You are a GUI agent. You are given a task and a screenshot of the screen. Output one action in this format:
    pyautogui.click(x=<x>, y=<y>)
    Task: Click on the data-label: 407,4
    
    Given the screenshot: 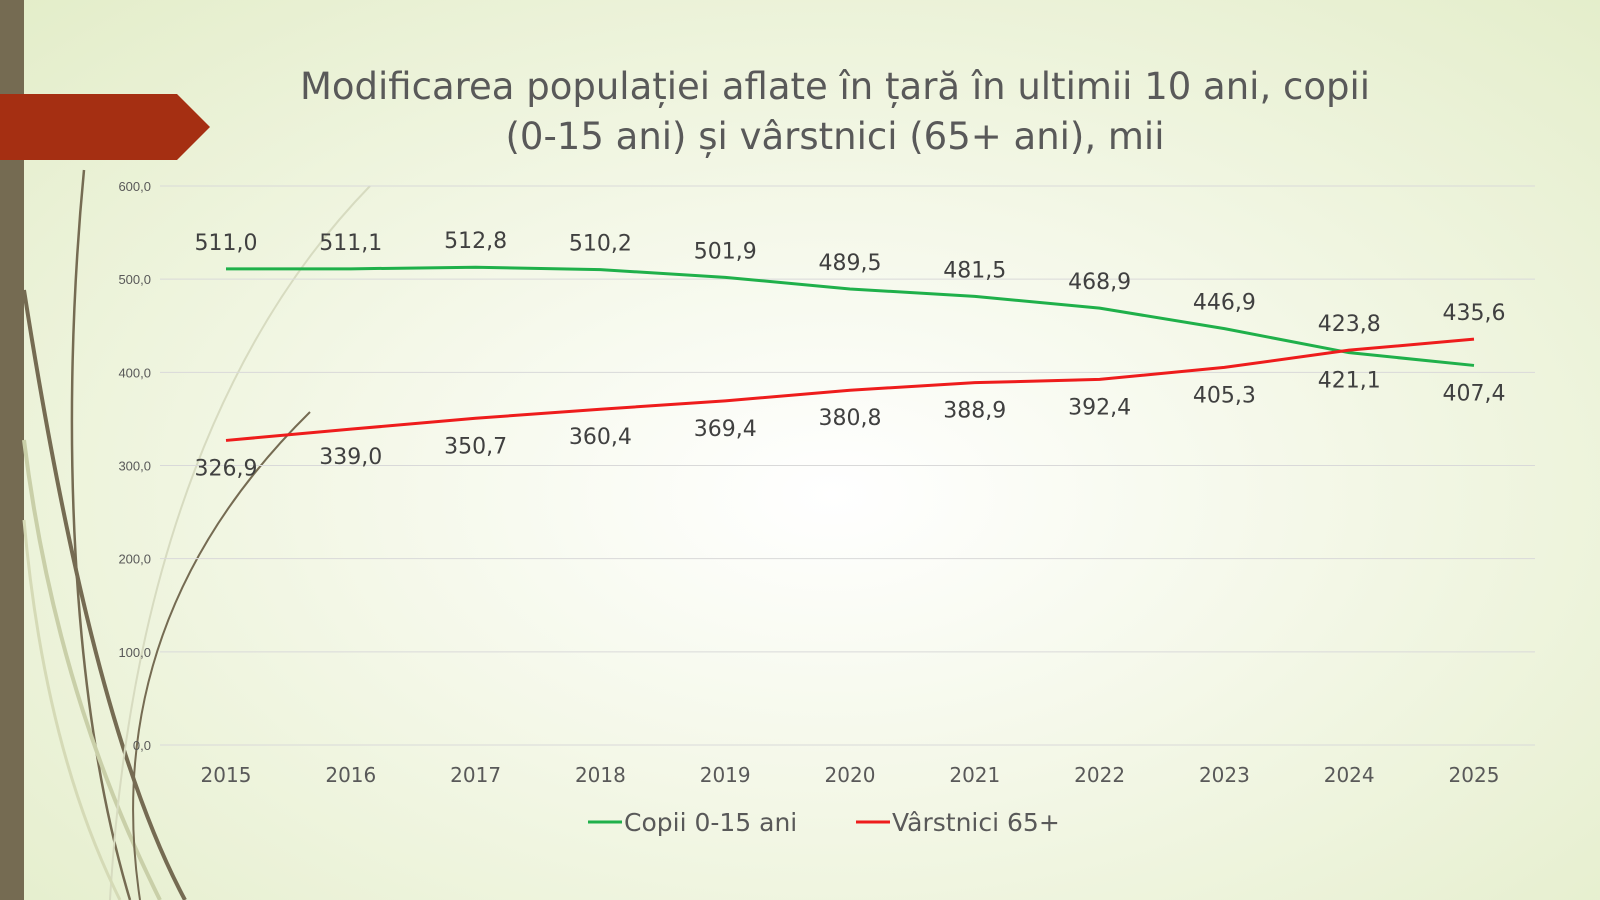 What is the action you would take?
    pyautogui.click(x=1474, y=393)
    